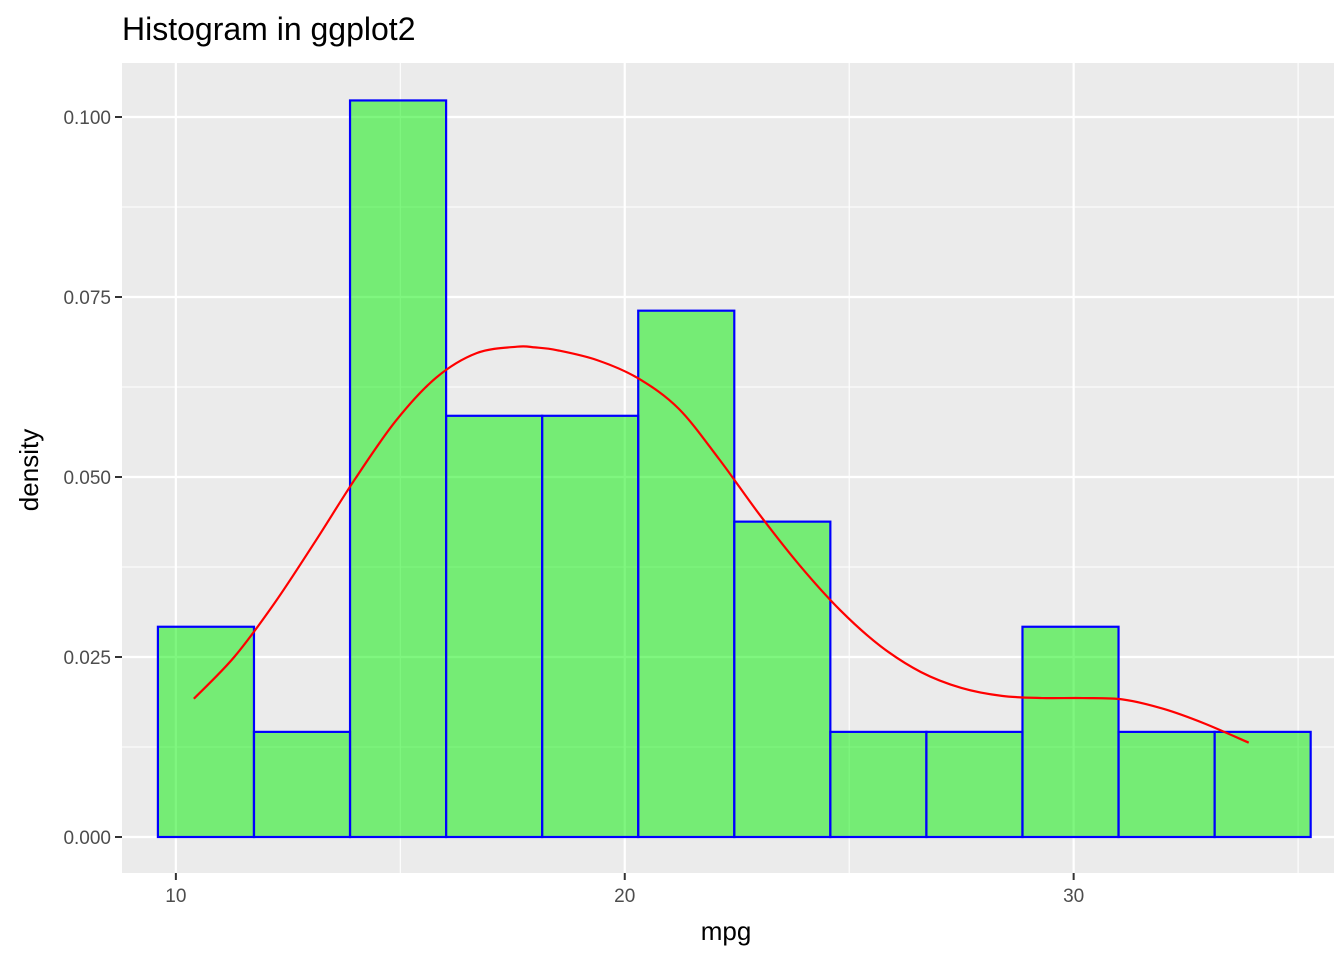 This screenshot has width=1344, height=960. I want to click on chart-title: Histogram in ggplot2, so click(268, 29).